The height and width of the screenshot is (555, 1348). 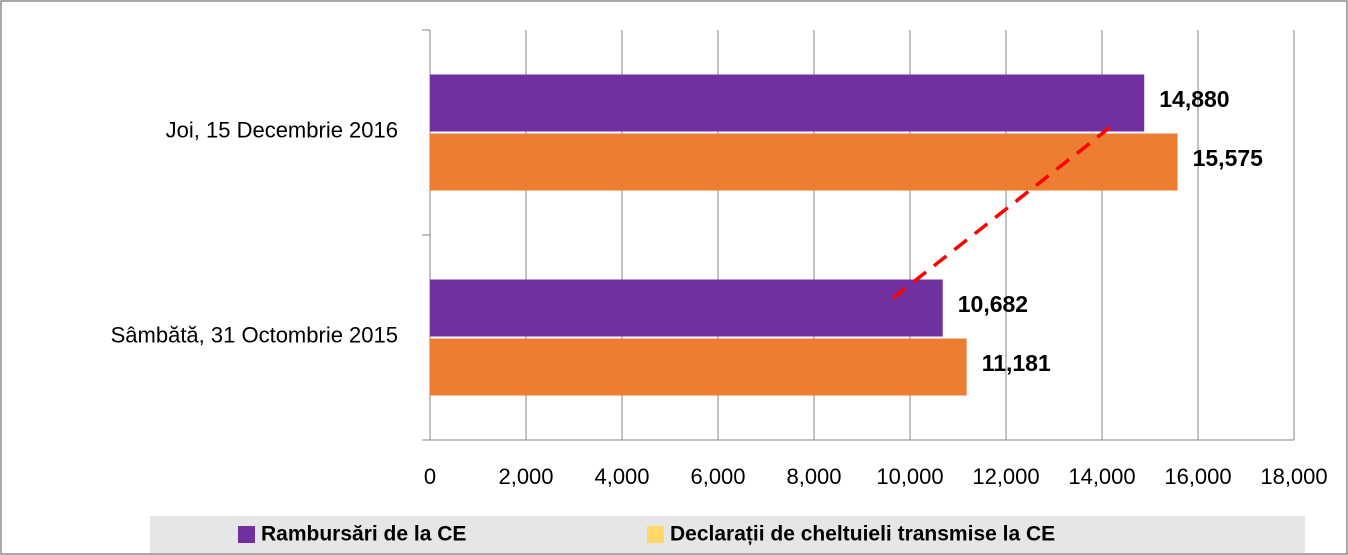 What do you see at coordinates (621, 476) in the screenshot?
I see `x-tick-label: 4,000` at bounding box center [621, 476].